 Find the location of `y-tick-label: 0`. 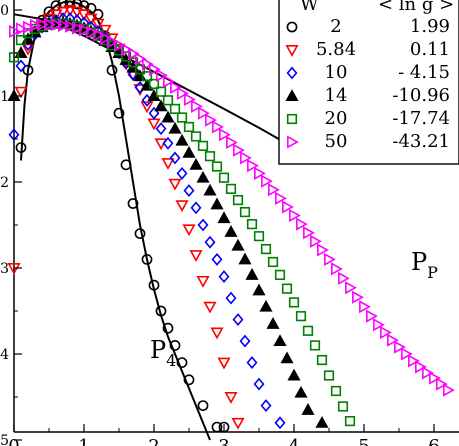

y-tick-label: 0 is located at coordinates (4, 11).